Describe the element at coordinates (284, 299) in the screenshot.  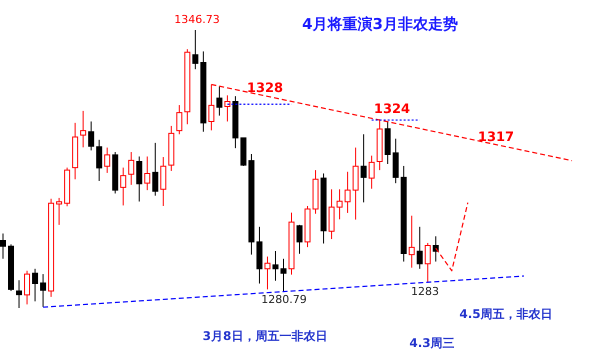
I see `annotation: 1280.79` at that location.